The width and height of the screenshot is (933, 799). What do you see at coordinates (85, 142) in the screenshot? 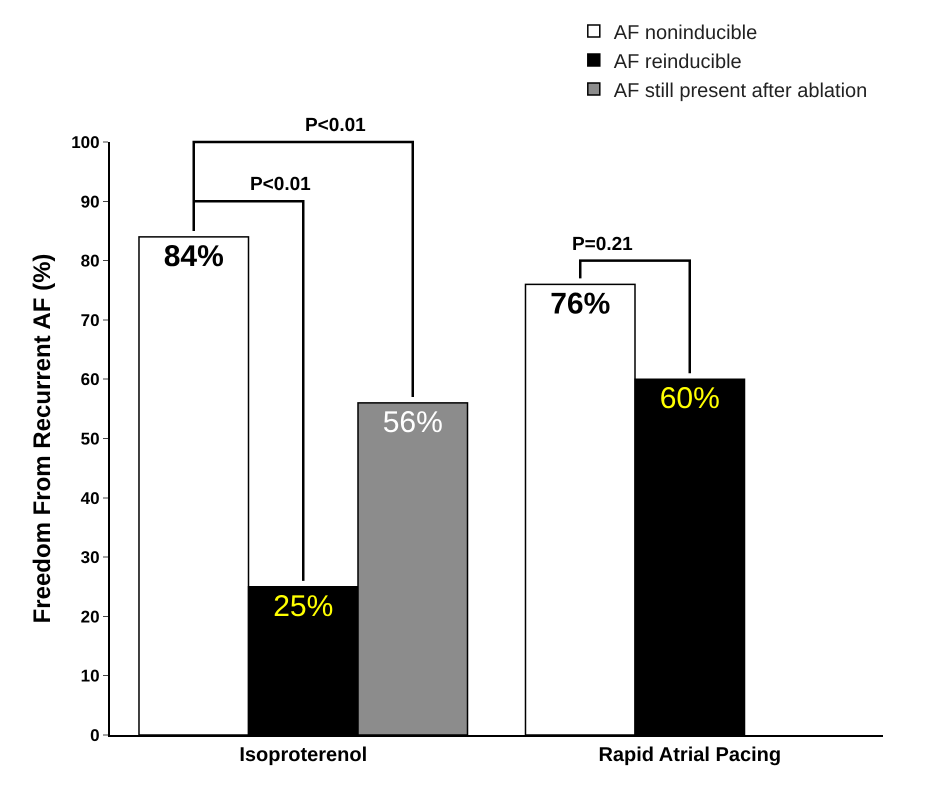
I see `y-tick-label: 100` at bounding box center [85, 142].